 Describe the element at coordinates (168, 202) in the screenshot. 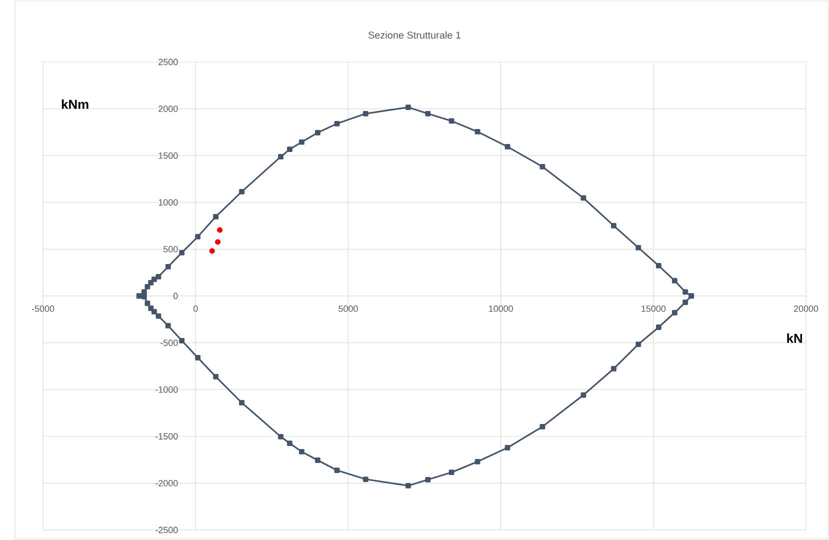

I see `y-tick-label: 1000` at that location.